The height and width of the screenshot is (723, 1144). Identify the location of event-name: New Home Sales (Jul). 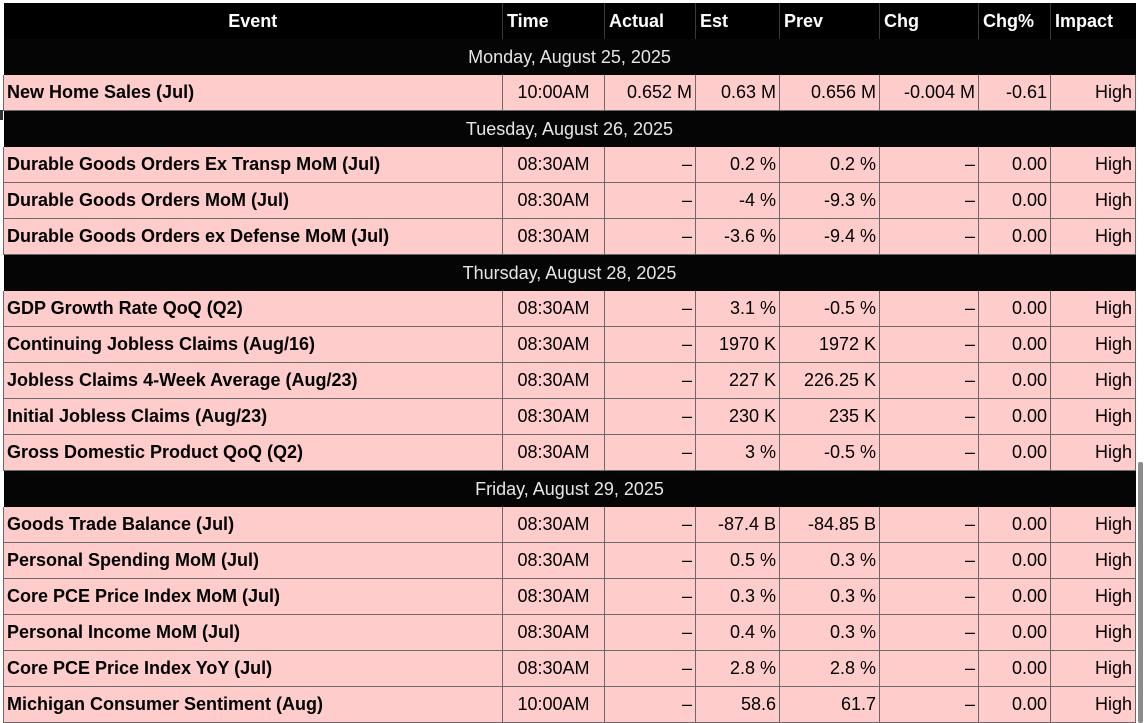
(253, 93).